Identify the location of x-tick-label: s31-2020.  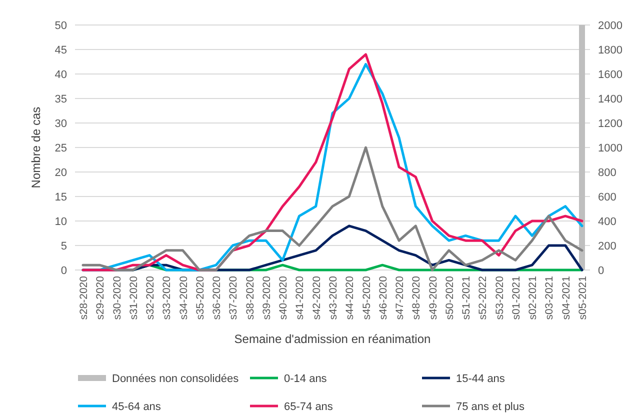
(134, 298).